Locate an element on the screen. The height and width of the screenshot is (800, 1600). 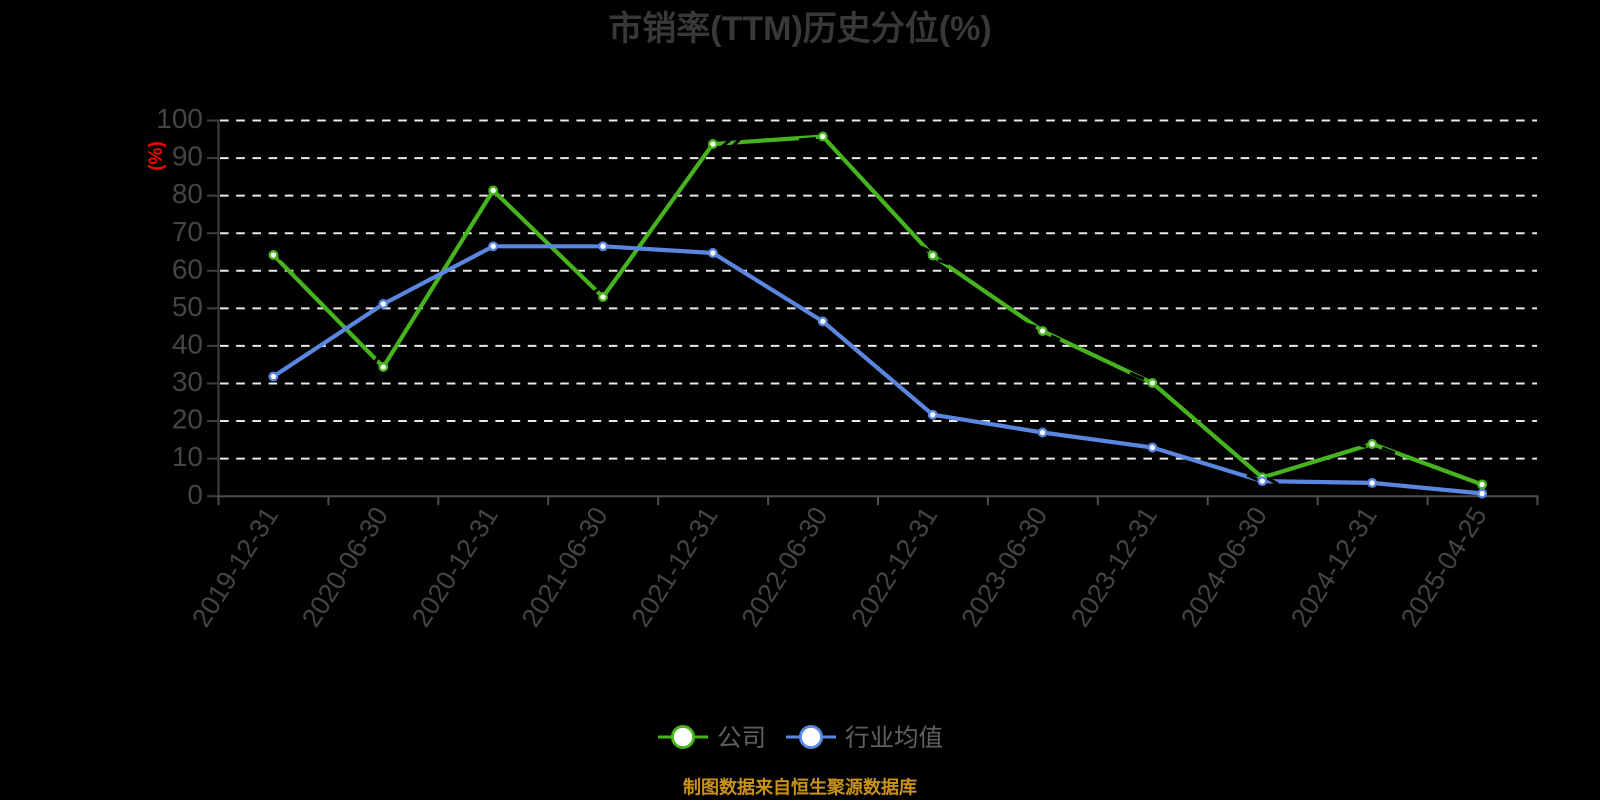
svg-text: 公司 is located at coordinates (741, 738).